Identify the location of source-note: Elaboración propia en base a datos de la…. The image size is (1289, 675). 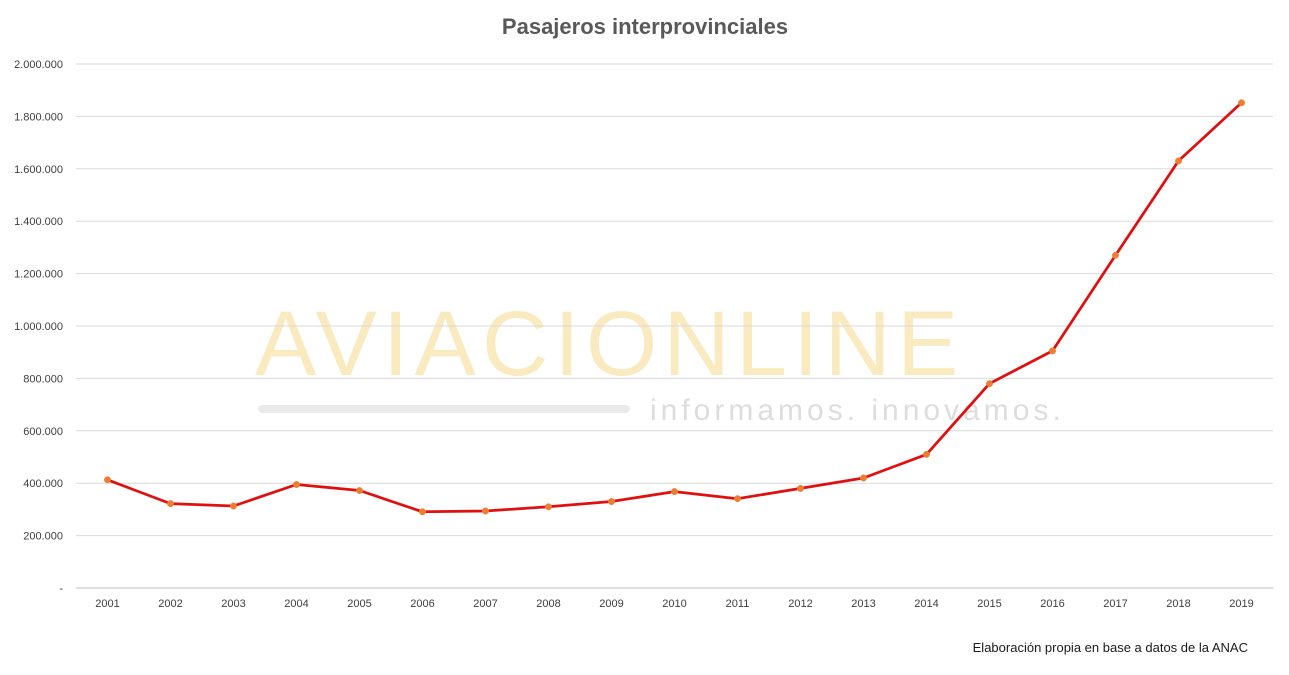
(1110, 647).